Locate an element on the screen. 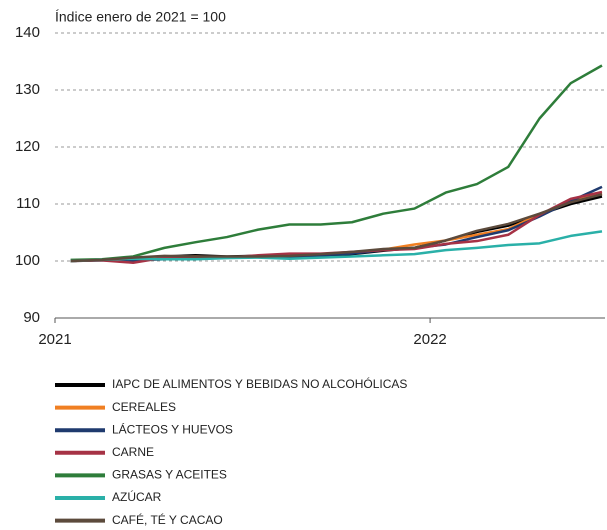 This screenshot has height=530, width=607. y-tick-label: 100 is located at coordinates (27, 260).